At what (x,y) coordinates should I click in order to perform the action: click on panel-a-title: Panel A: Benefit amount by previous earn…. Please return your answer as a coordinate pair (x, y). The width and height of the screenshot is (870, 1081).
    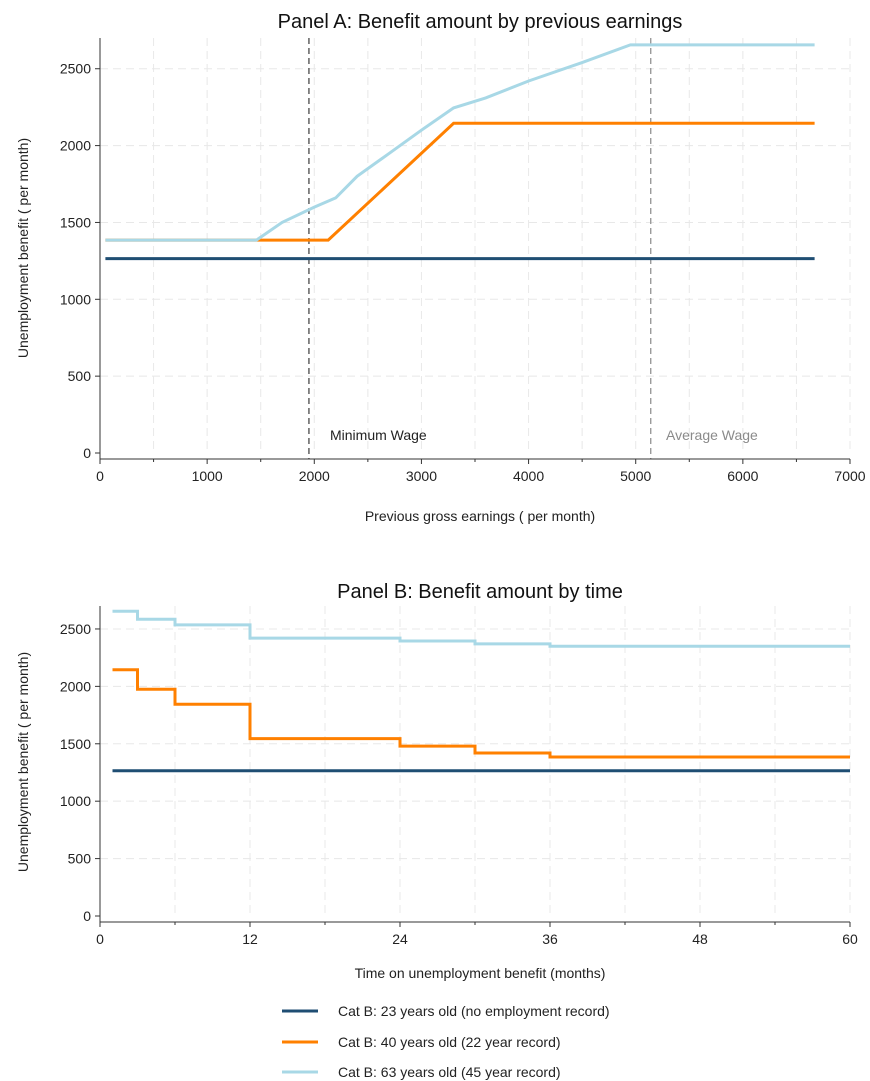
    Looking at the image, I should click on (480, 22).